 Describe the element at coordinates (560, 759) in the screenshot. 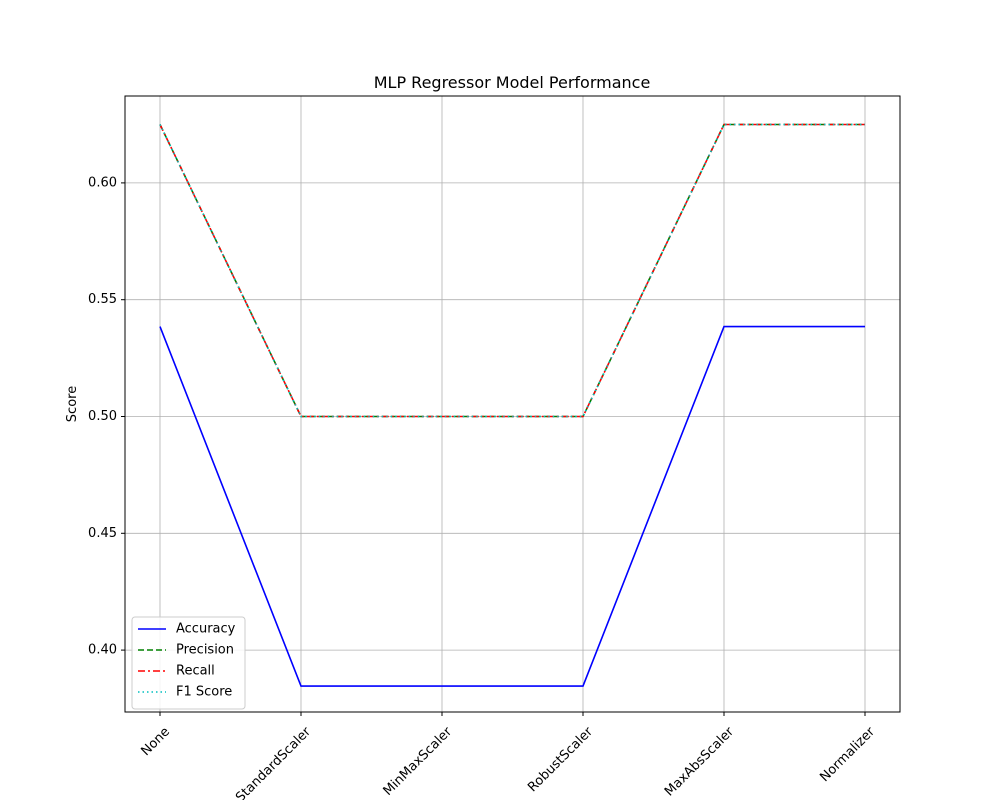

I see `x-tick-label: RobustScaler` at that location.